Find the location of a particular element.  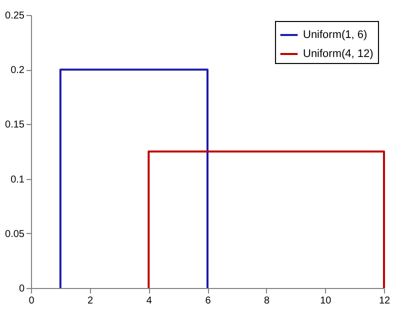

legend-label: Uniform(4, 12) is located at coordinates (338, 54).